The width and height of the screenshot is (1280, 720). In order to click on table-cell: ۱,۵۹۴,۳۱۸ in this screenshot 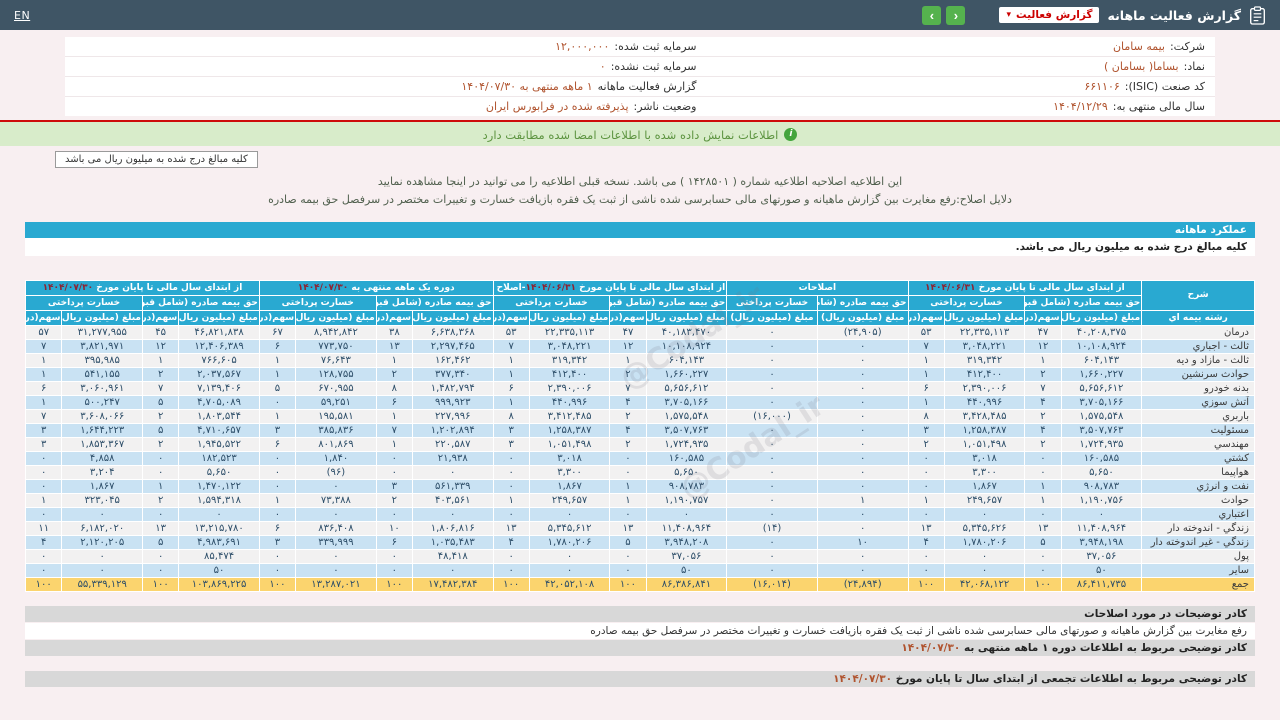, I will do `click(219, 500)`.